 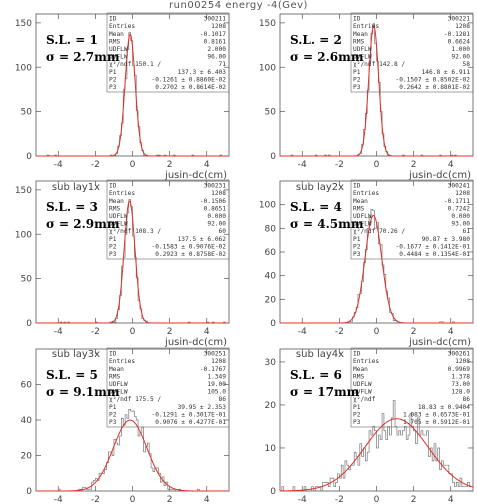 I want to click on stats-value: 1.349, so click(x=216, y=376).